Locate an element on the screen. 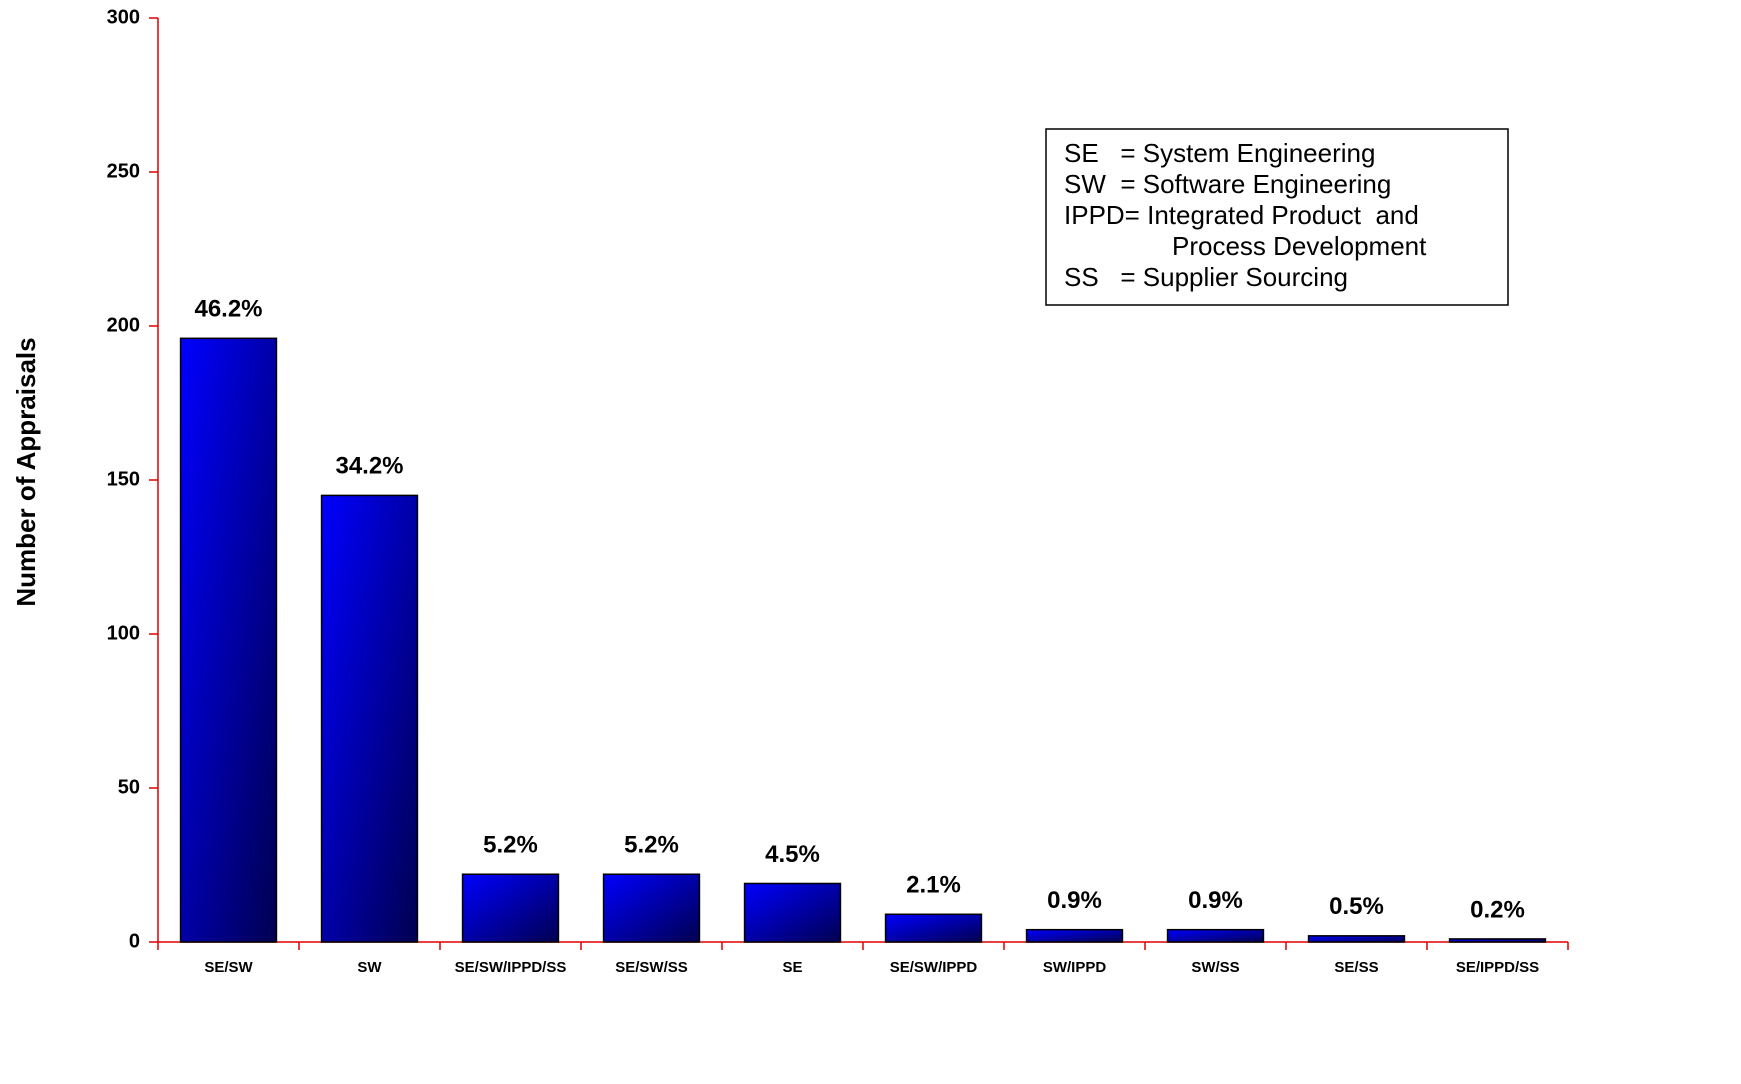  y-tick-label: 50 is located at coordinates (129, 787).